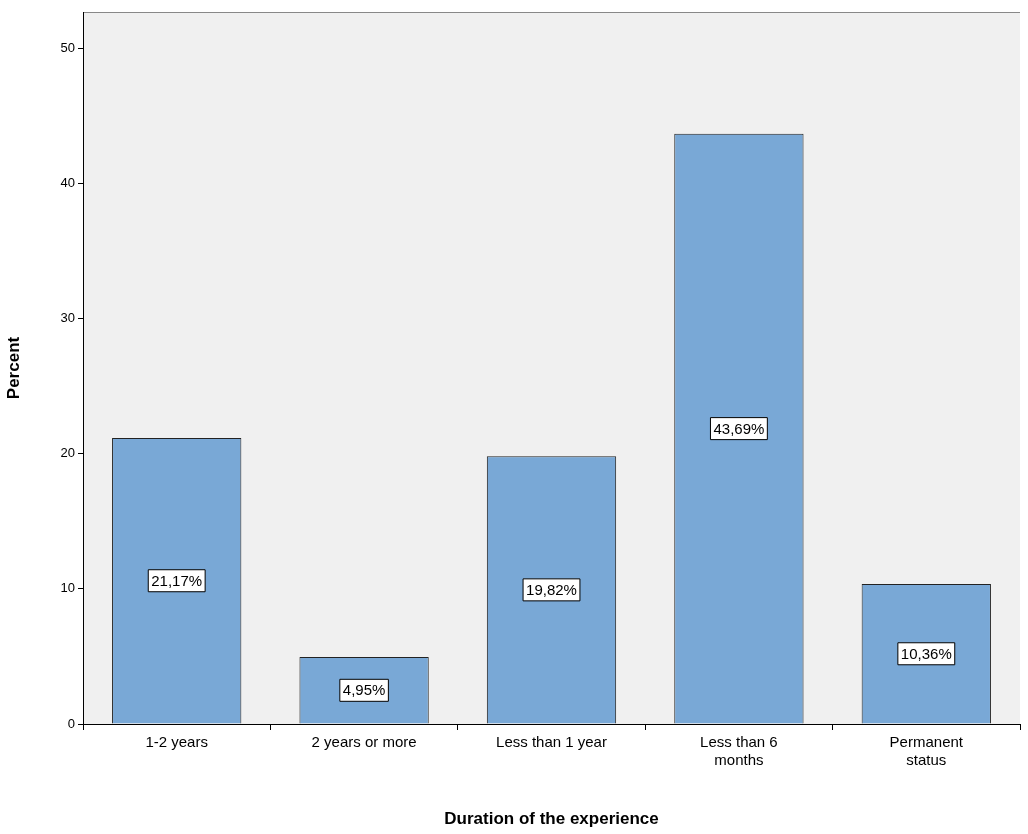  I want to click on data-label: 10,36%, so click(926, 653).